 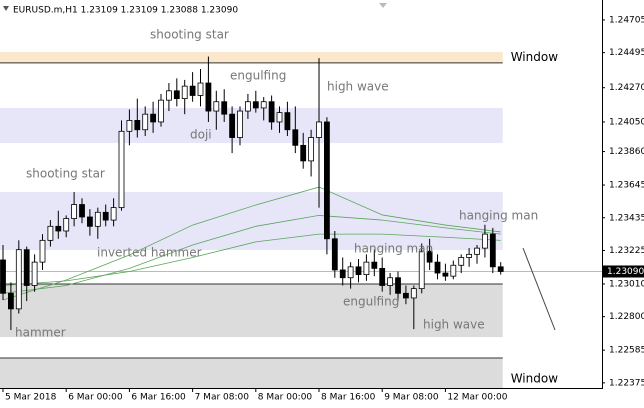 What do you see at coordinates (626, 383) in the screenshot?
I see `y-tick-label: 1.22375` at bounding box center [626, 383].